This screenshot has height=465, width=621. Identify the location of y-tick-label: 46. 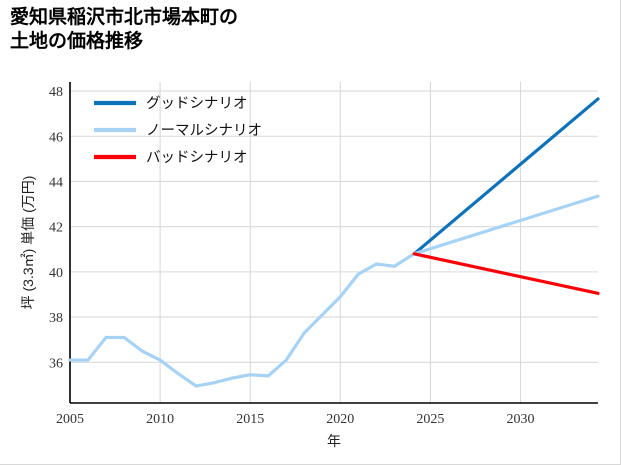
(56, 137).